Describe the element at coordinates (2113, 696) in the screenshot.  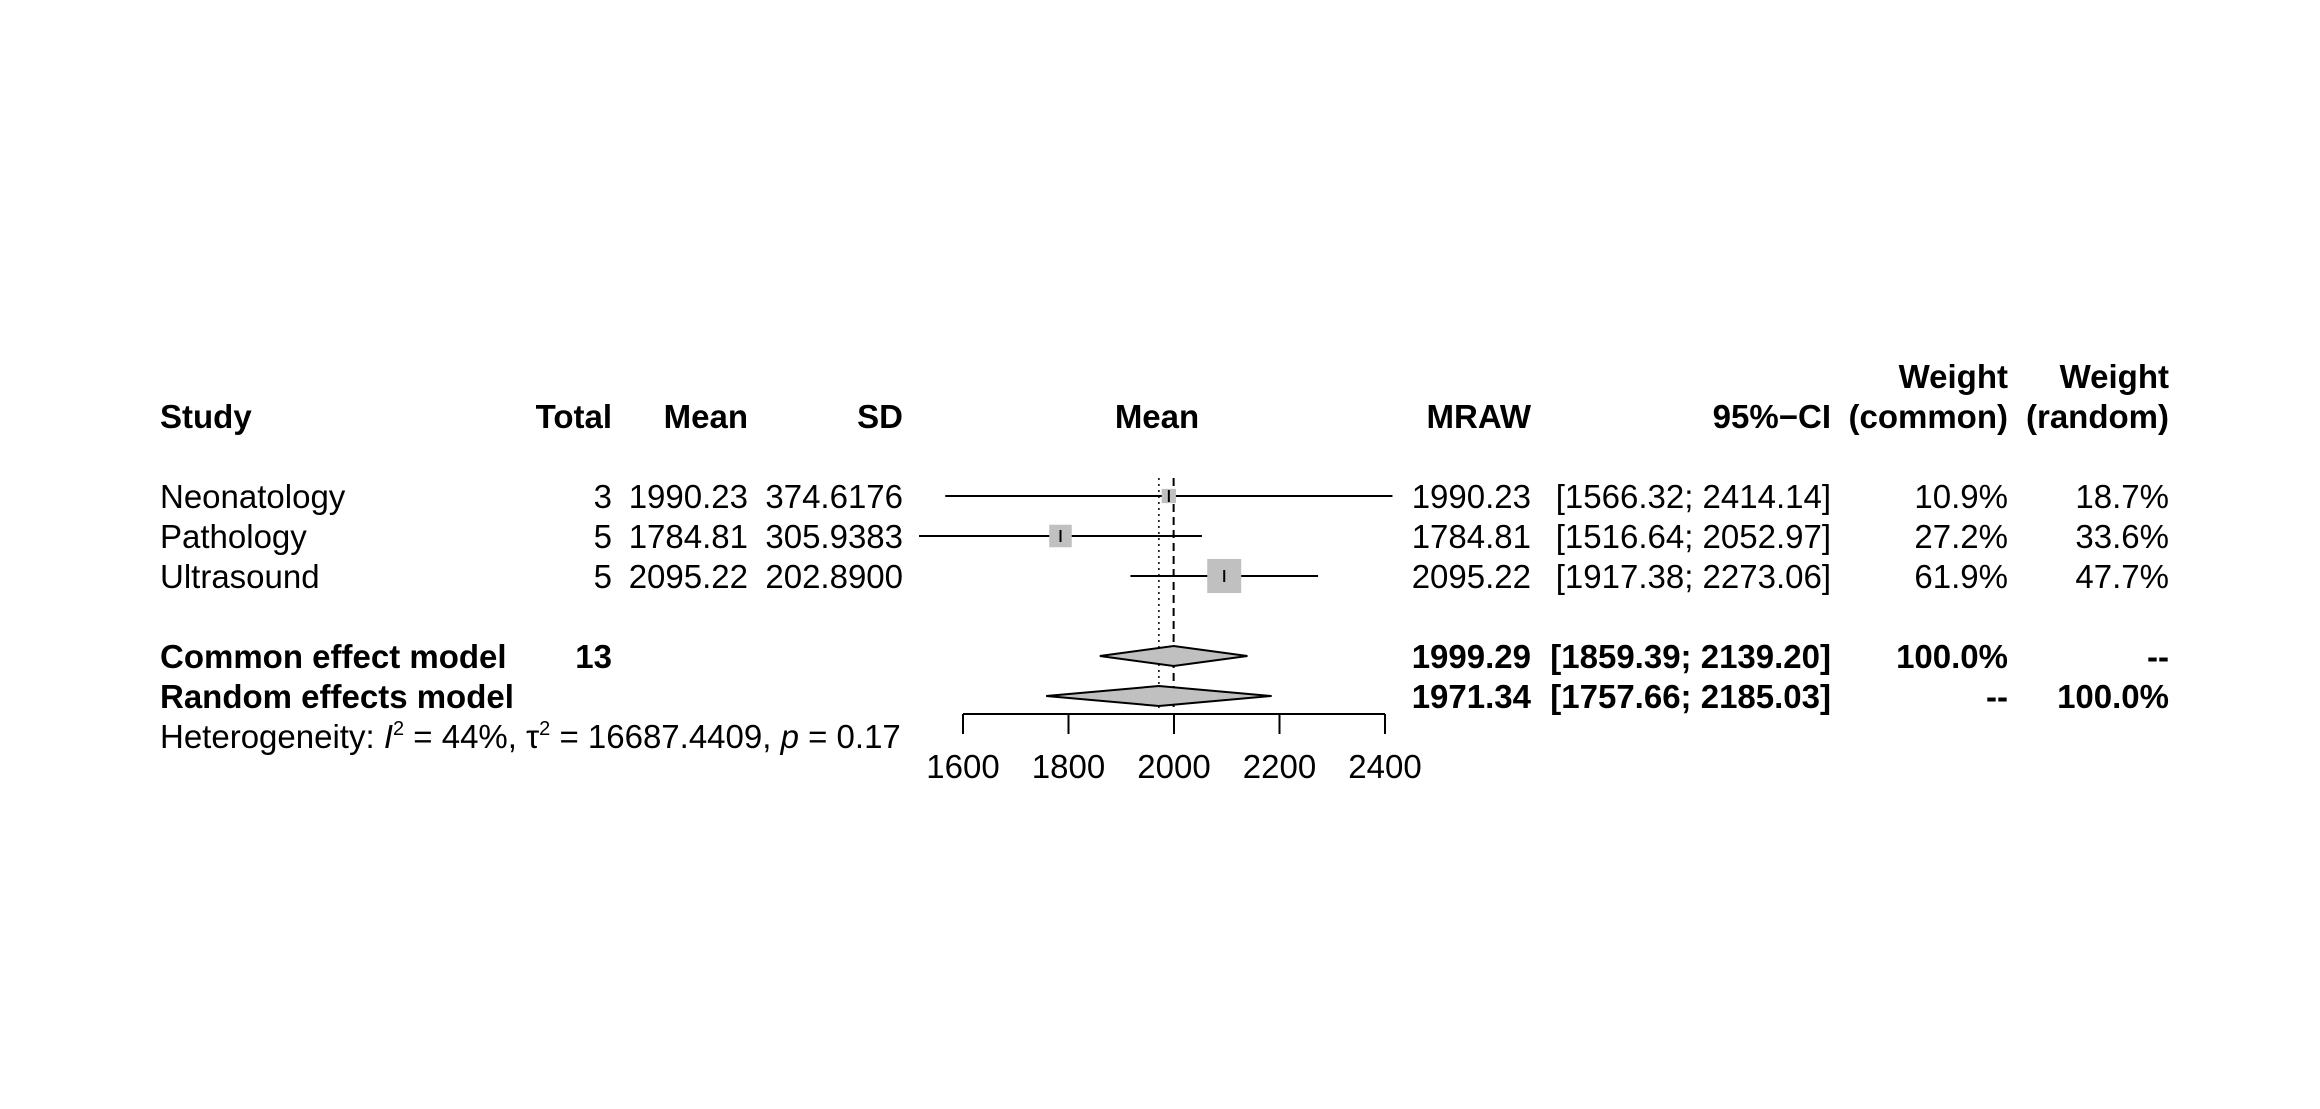
I see `model-weight-random: 100.0%` at that location.